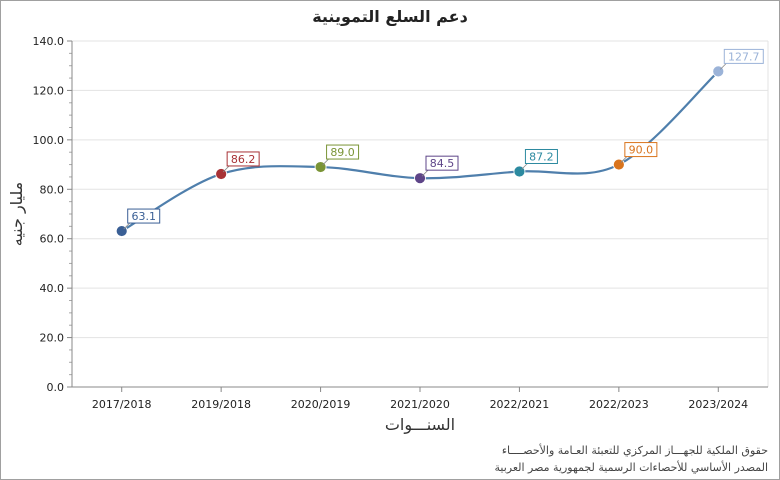  I want to click on data-label: 63.1, so click(143, 216).